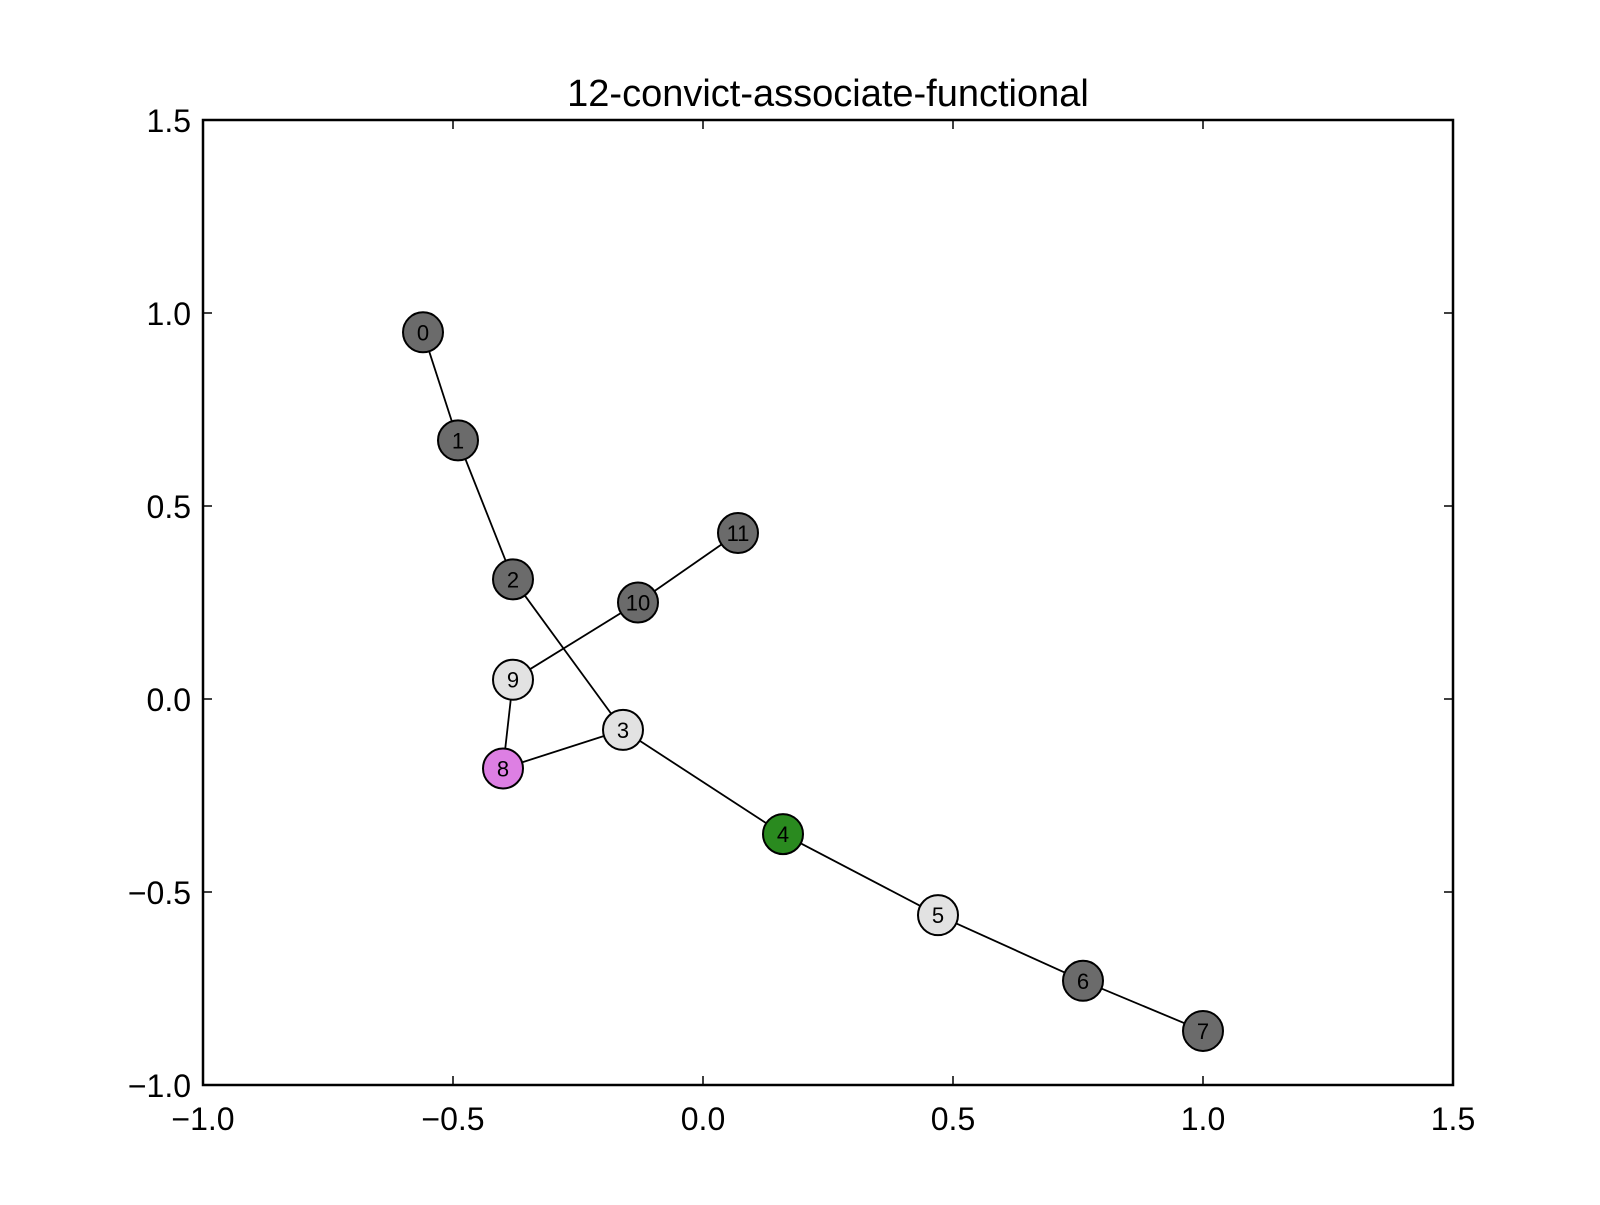 This screenshot has height=1205, width=1600. I want to click on y-tick-label: −1.0, so click(159, 1086).